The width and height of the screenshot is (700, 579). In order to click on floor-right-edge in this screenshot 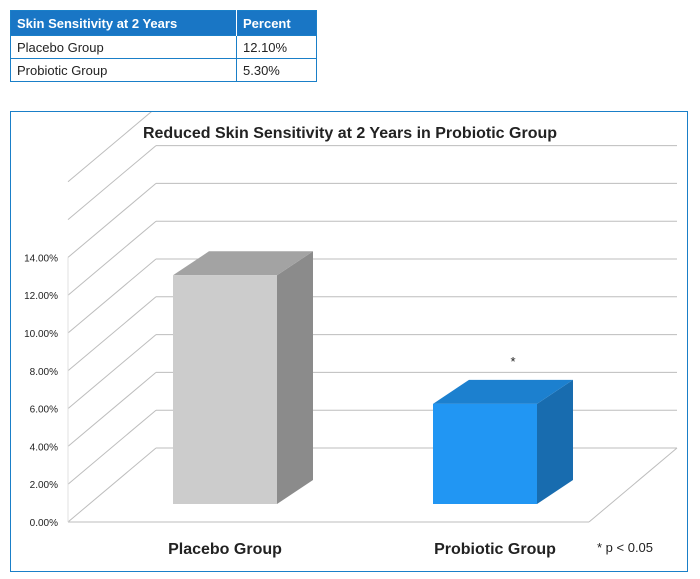, I will do `click(633, 485)`.